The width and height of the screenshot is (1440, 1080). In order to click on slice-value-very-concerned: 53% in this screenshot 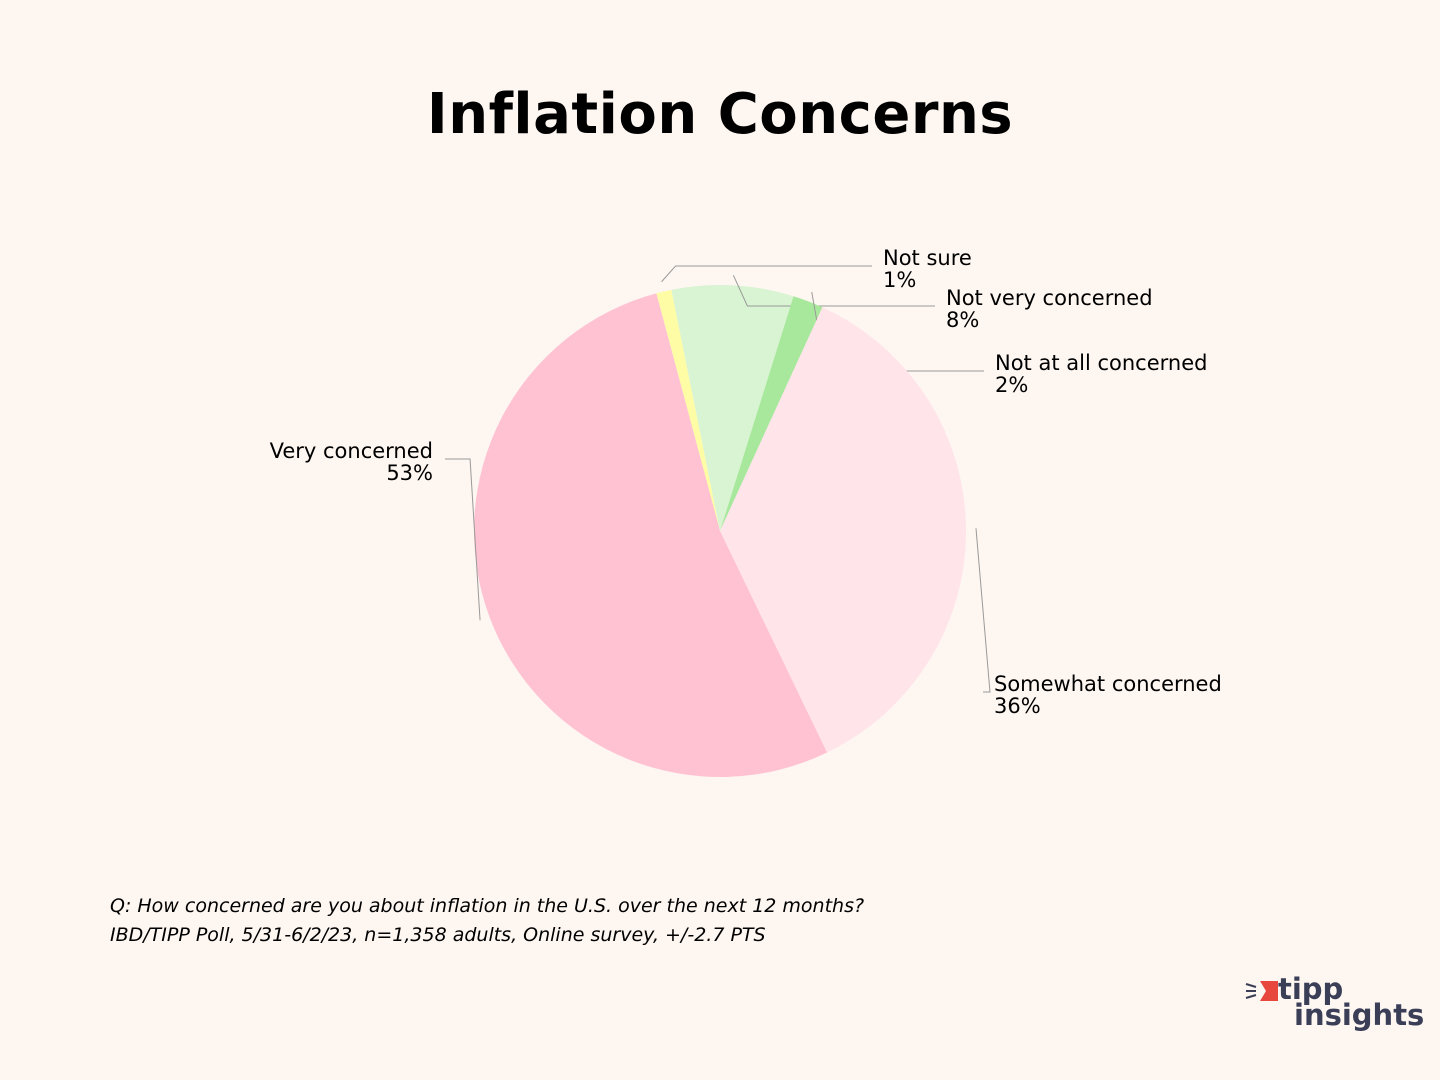, I will do `click(409, 473)`.